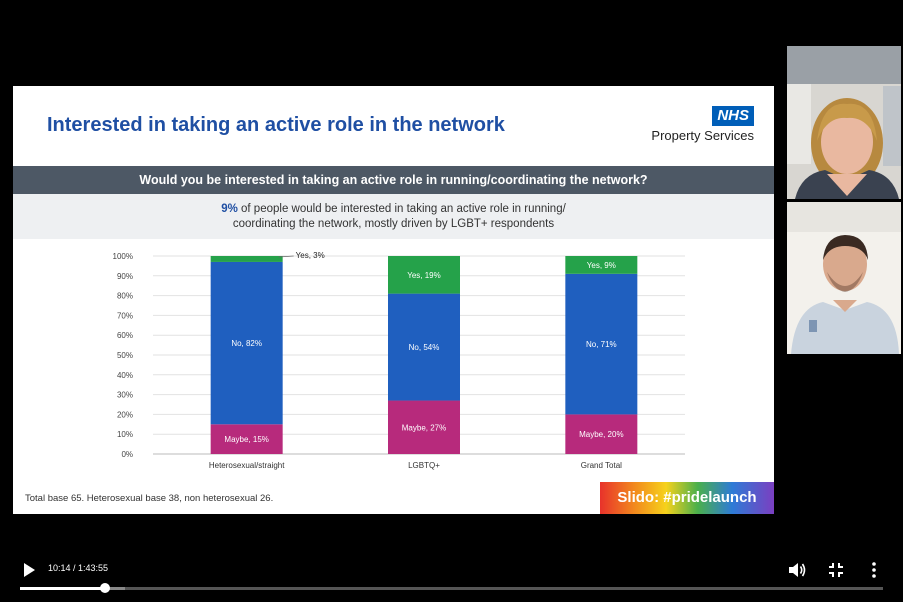  Describe the element at coordinates (127, 454) in the screenshot. I see `y-tick-label: 0%` at that location.